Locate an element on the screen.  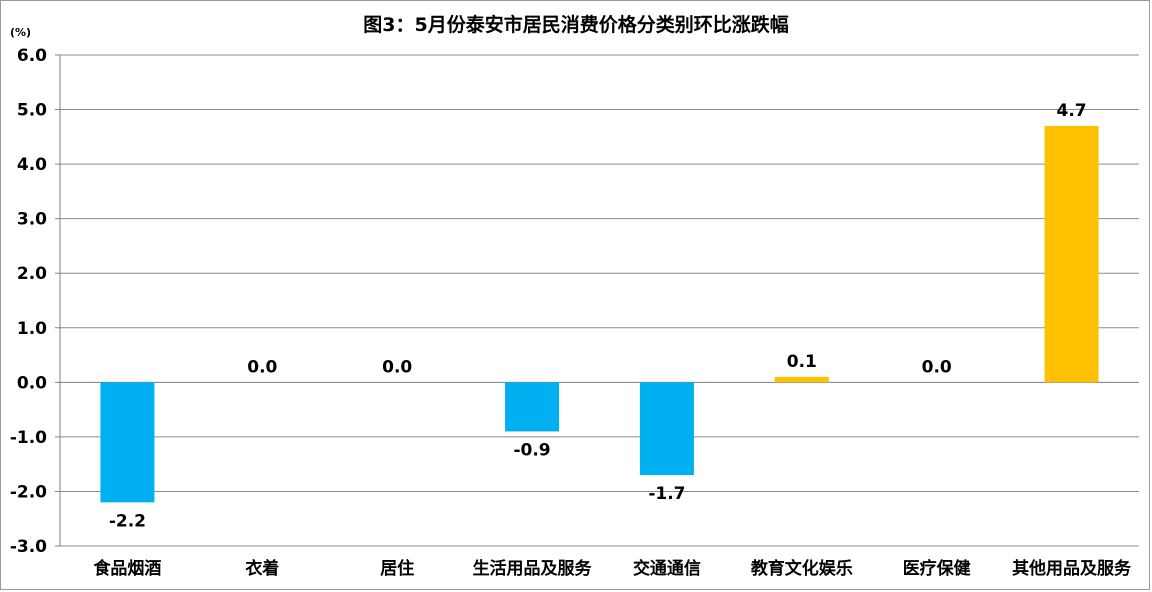
y-tick-label: 2.0 is located at coordinates (32, 274).